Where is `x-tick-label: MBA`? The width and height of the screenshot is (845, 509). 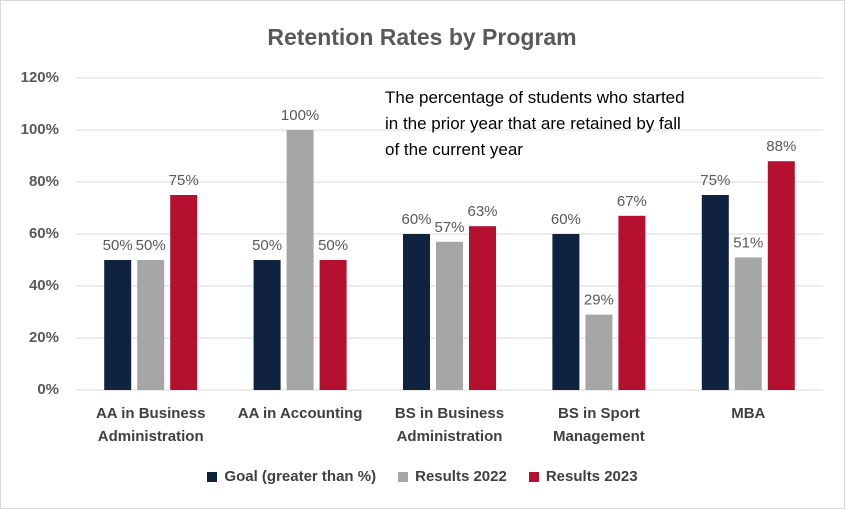 x-tick-label: MBA is located at coordinates (748, 413).